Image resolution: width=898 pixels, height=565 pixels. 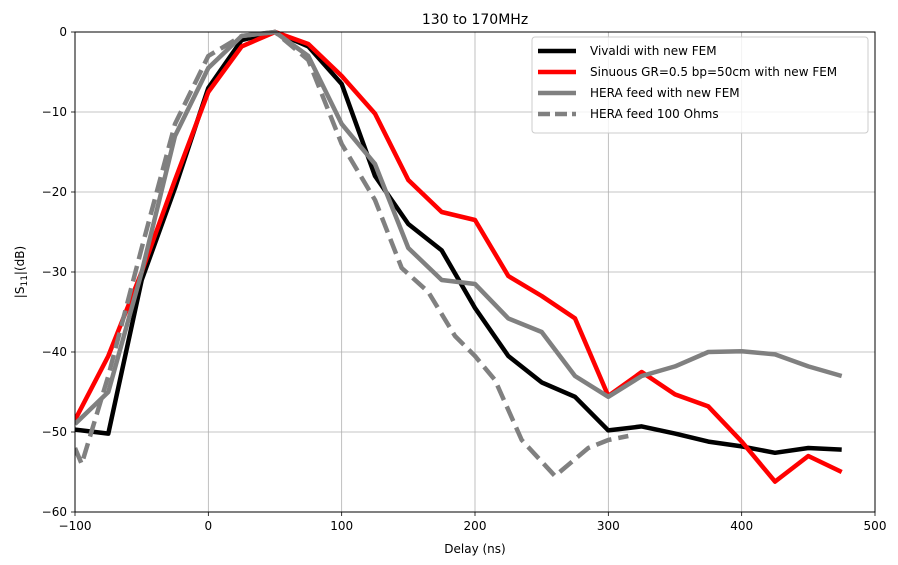 I want to click on y-axis-label-tail: |(dB), so click(x=20, y=260).